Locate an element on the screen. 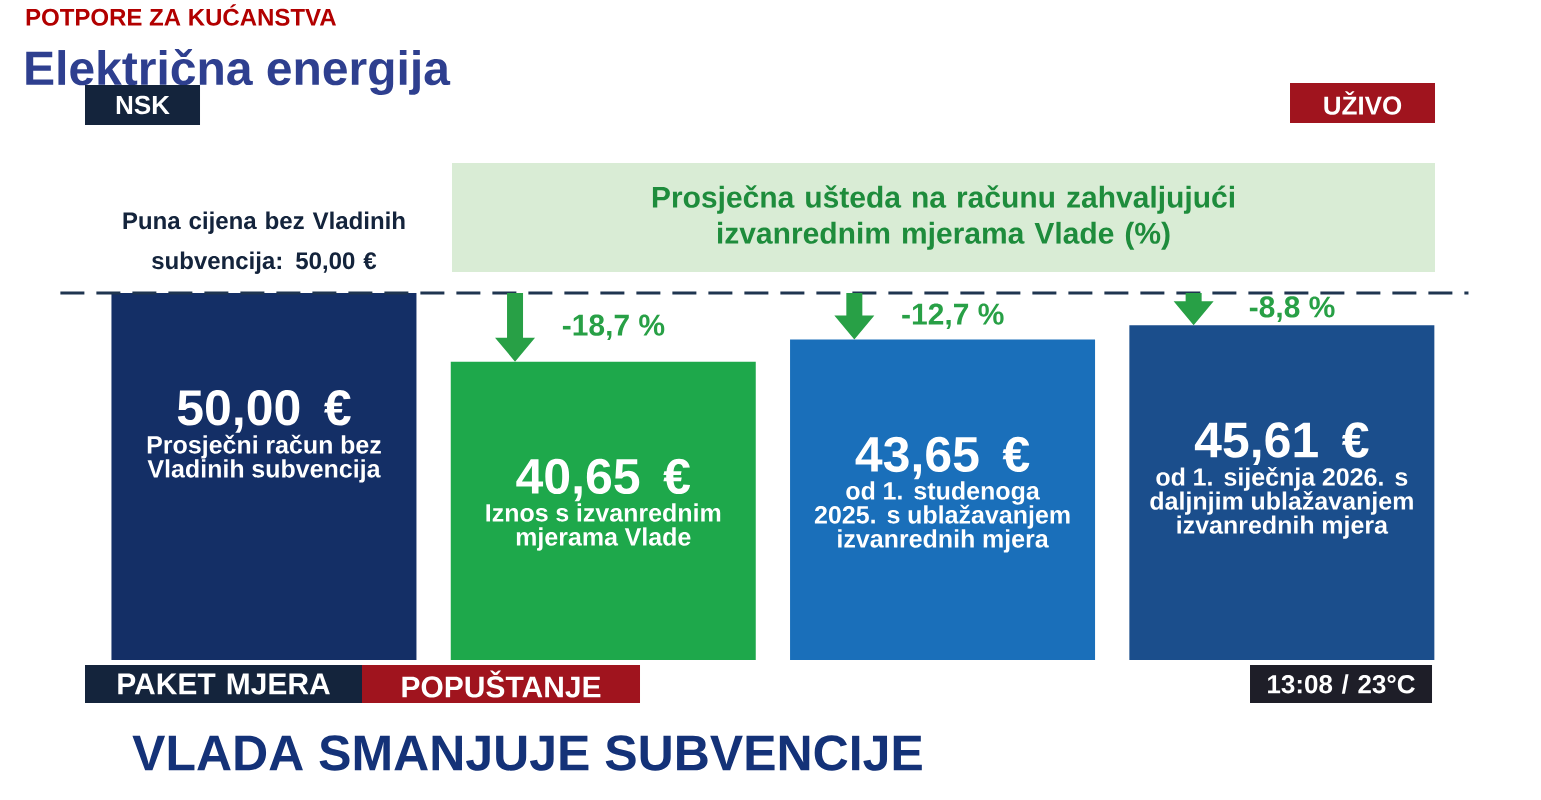 This screenshot has height=800, width=1541. annotation: -12,7 % is located at coordinates (953, 316).